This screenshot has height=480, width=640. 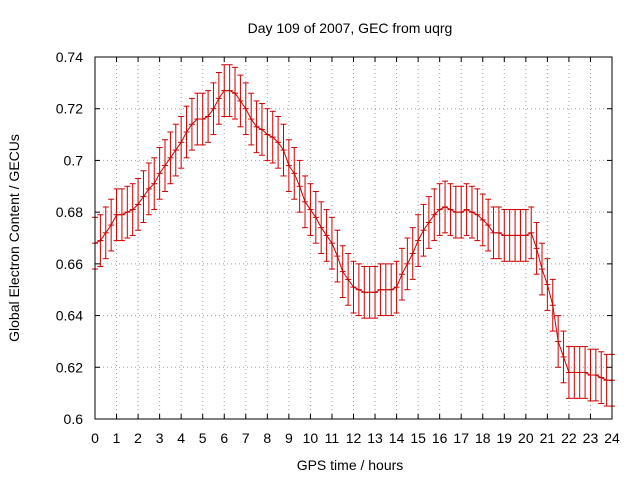 What do you see at coordinates (350, 465) in the screenshot?
I see `x-axis-title: GPS time / hours` at bounding box center [350, 465].